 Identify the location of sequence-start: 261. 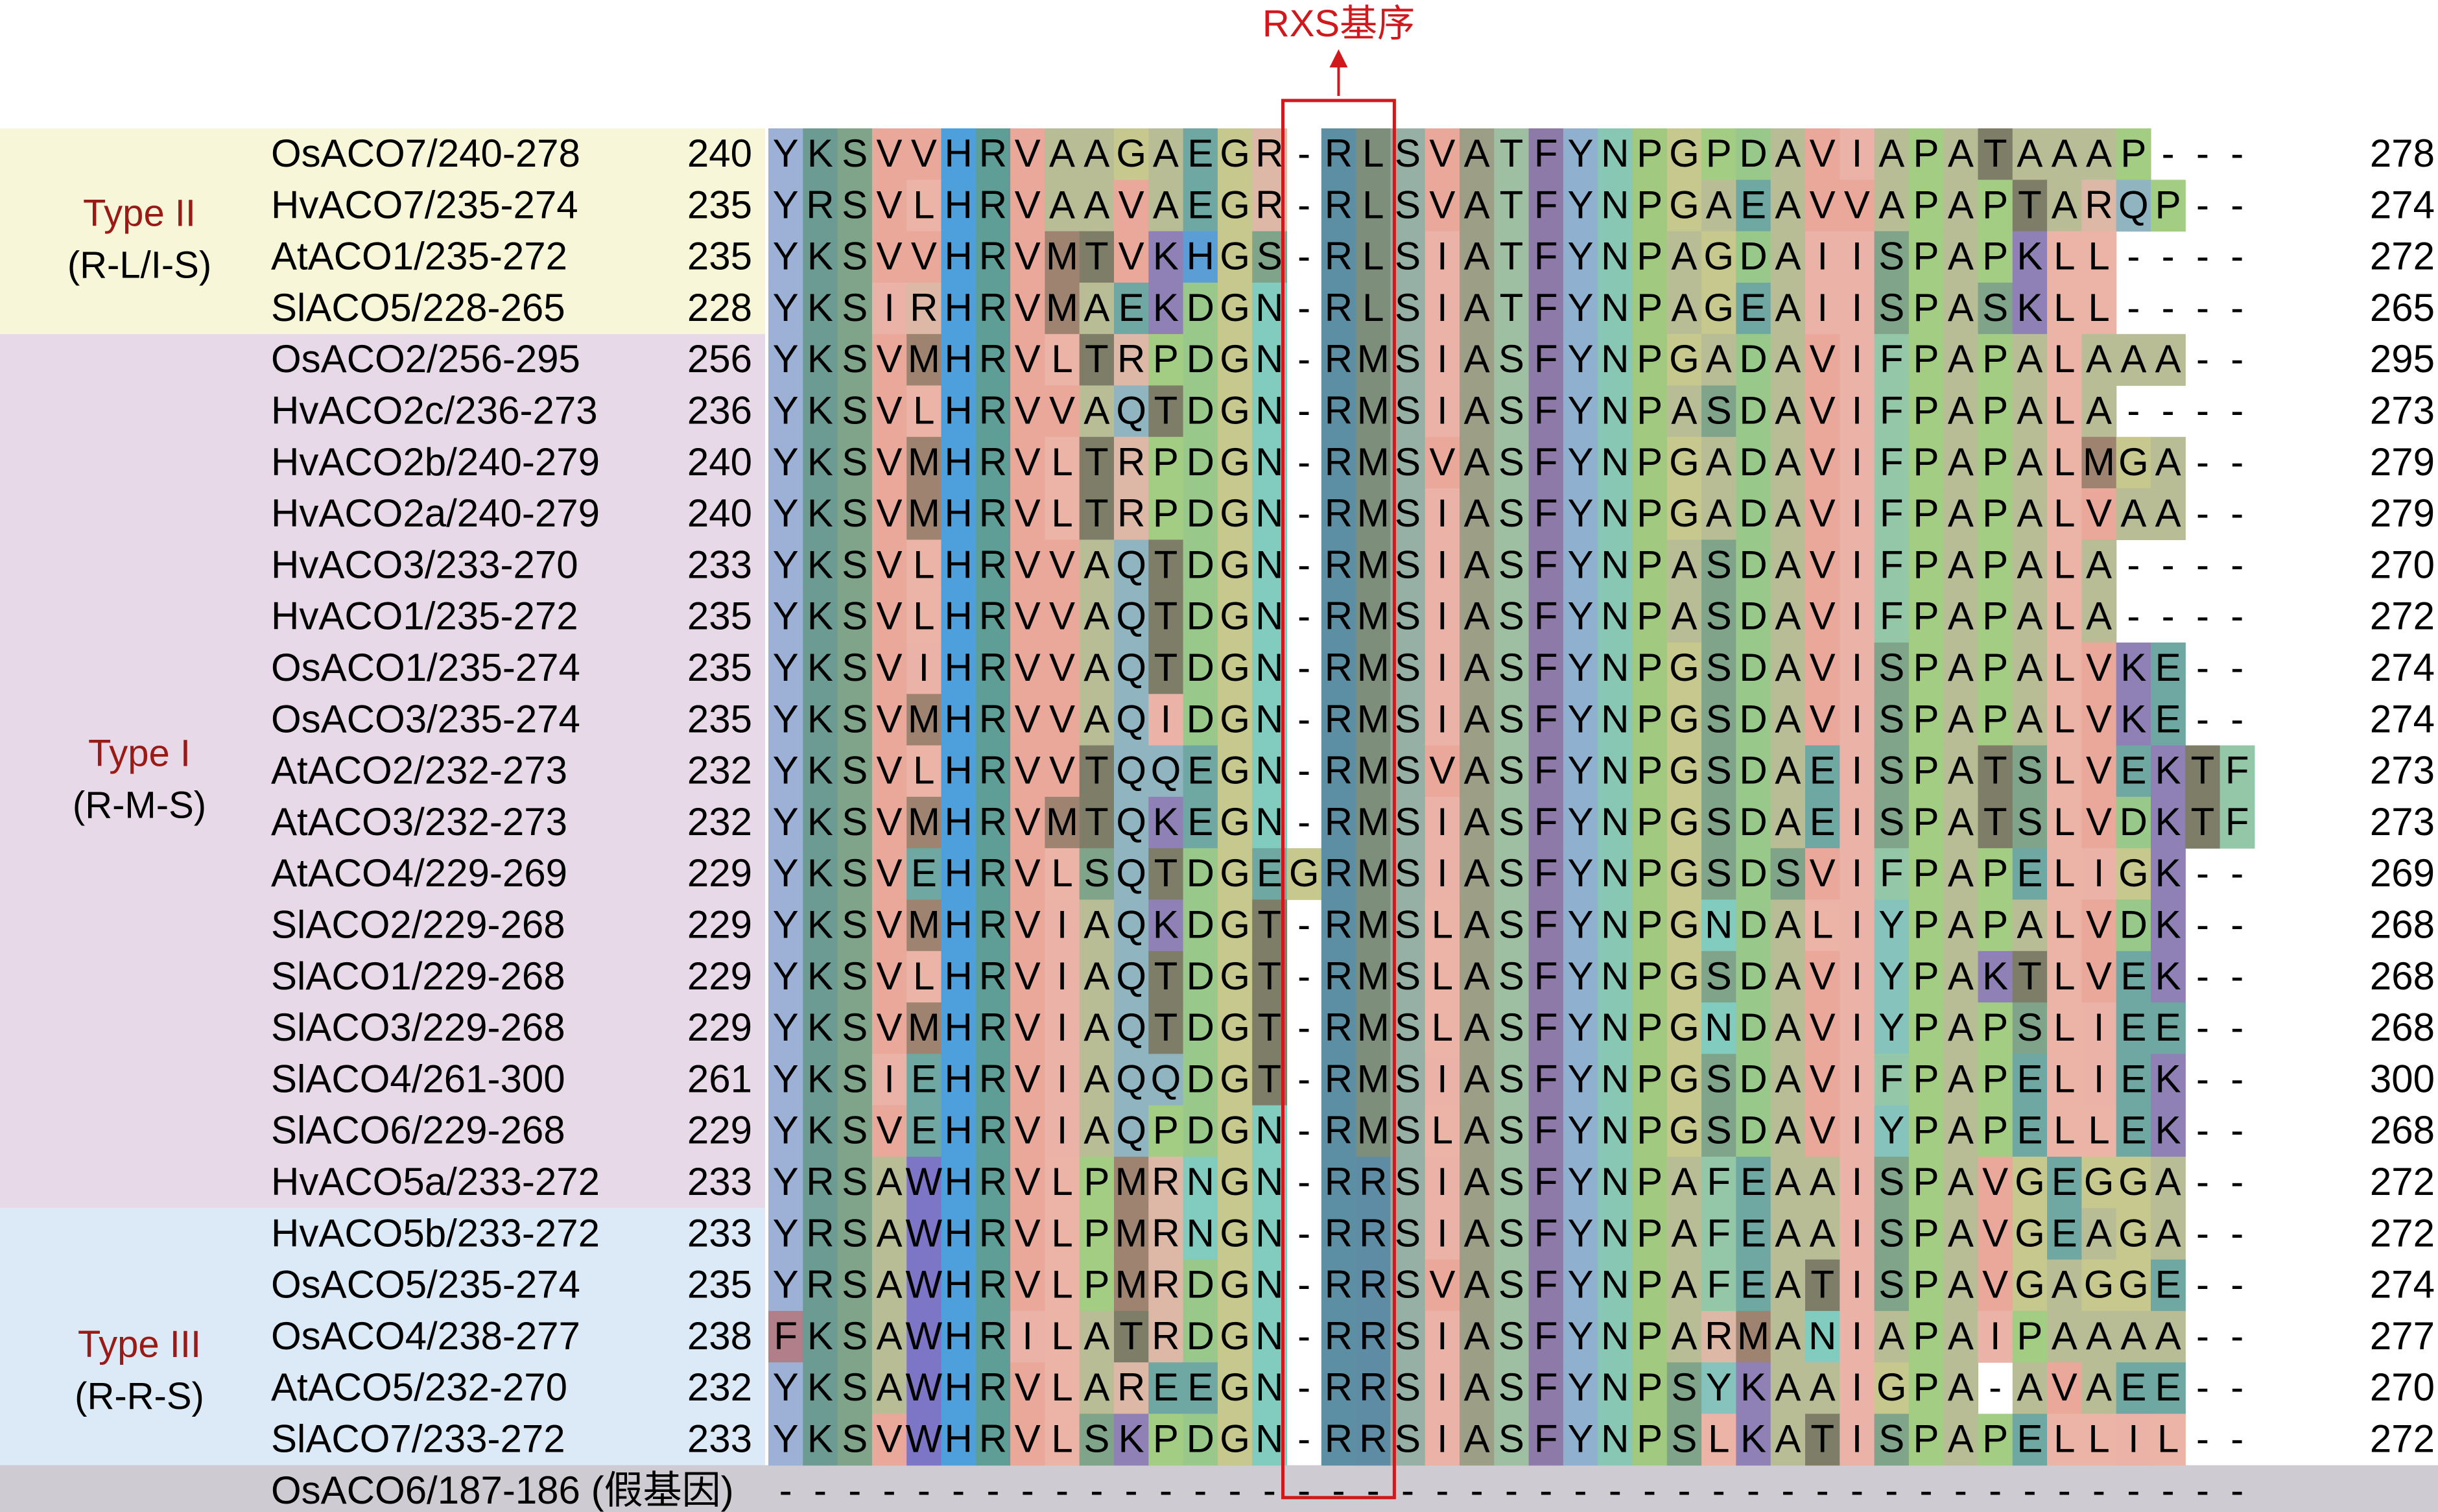
(719, 1078).